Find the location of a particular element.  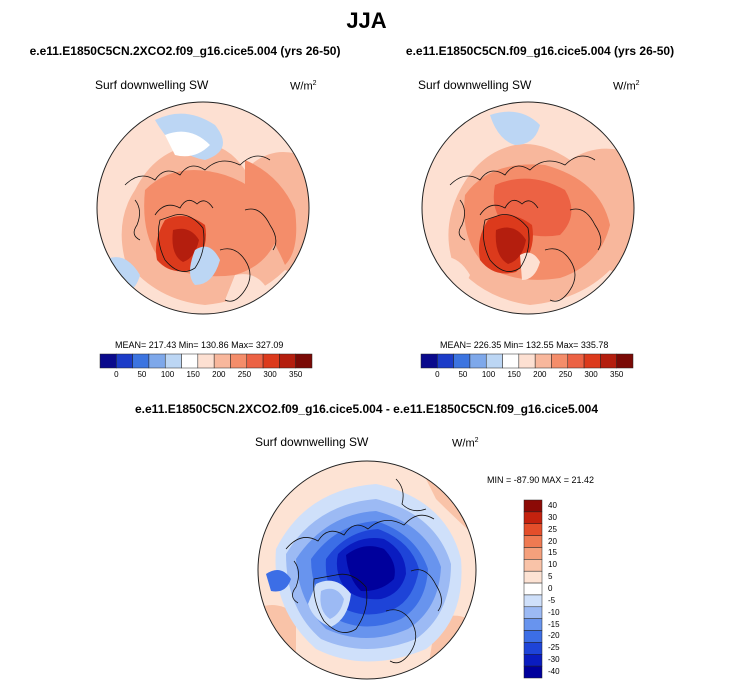

panel-3-colorbar is located at coordinates (533, 589).